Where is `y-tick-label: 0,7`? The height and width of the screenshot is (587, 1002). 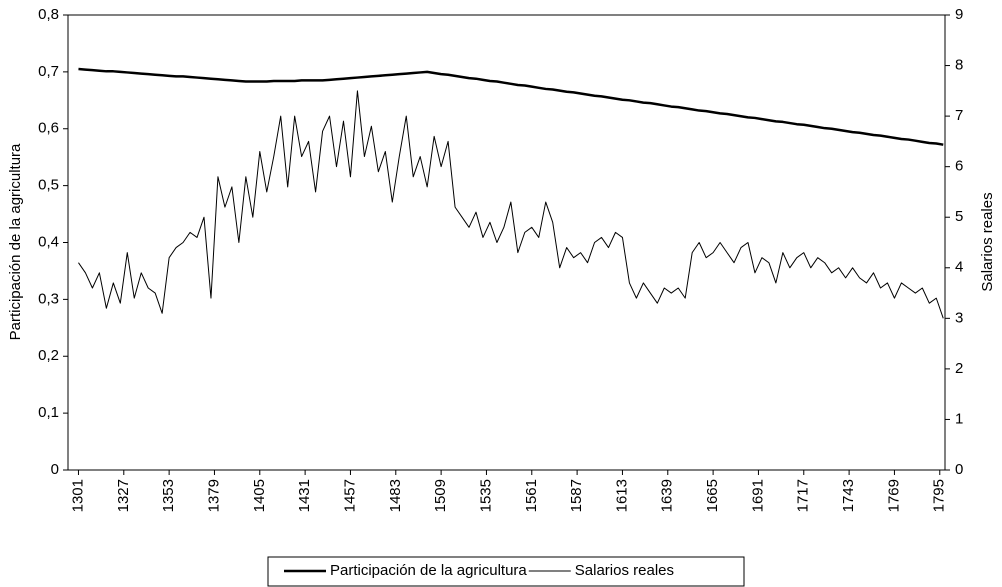 y-tick-label: 0,7 is located at coordinates (48, 71).